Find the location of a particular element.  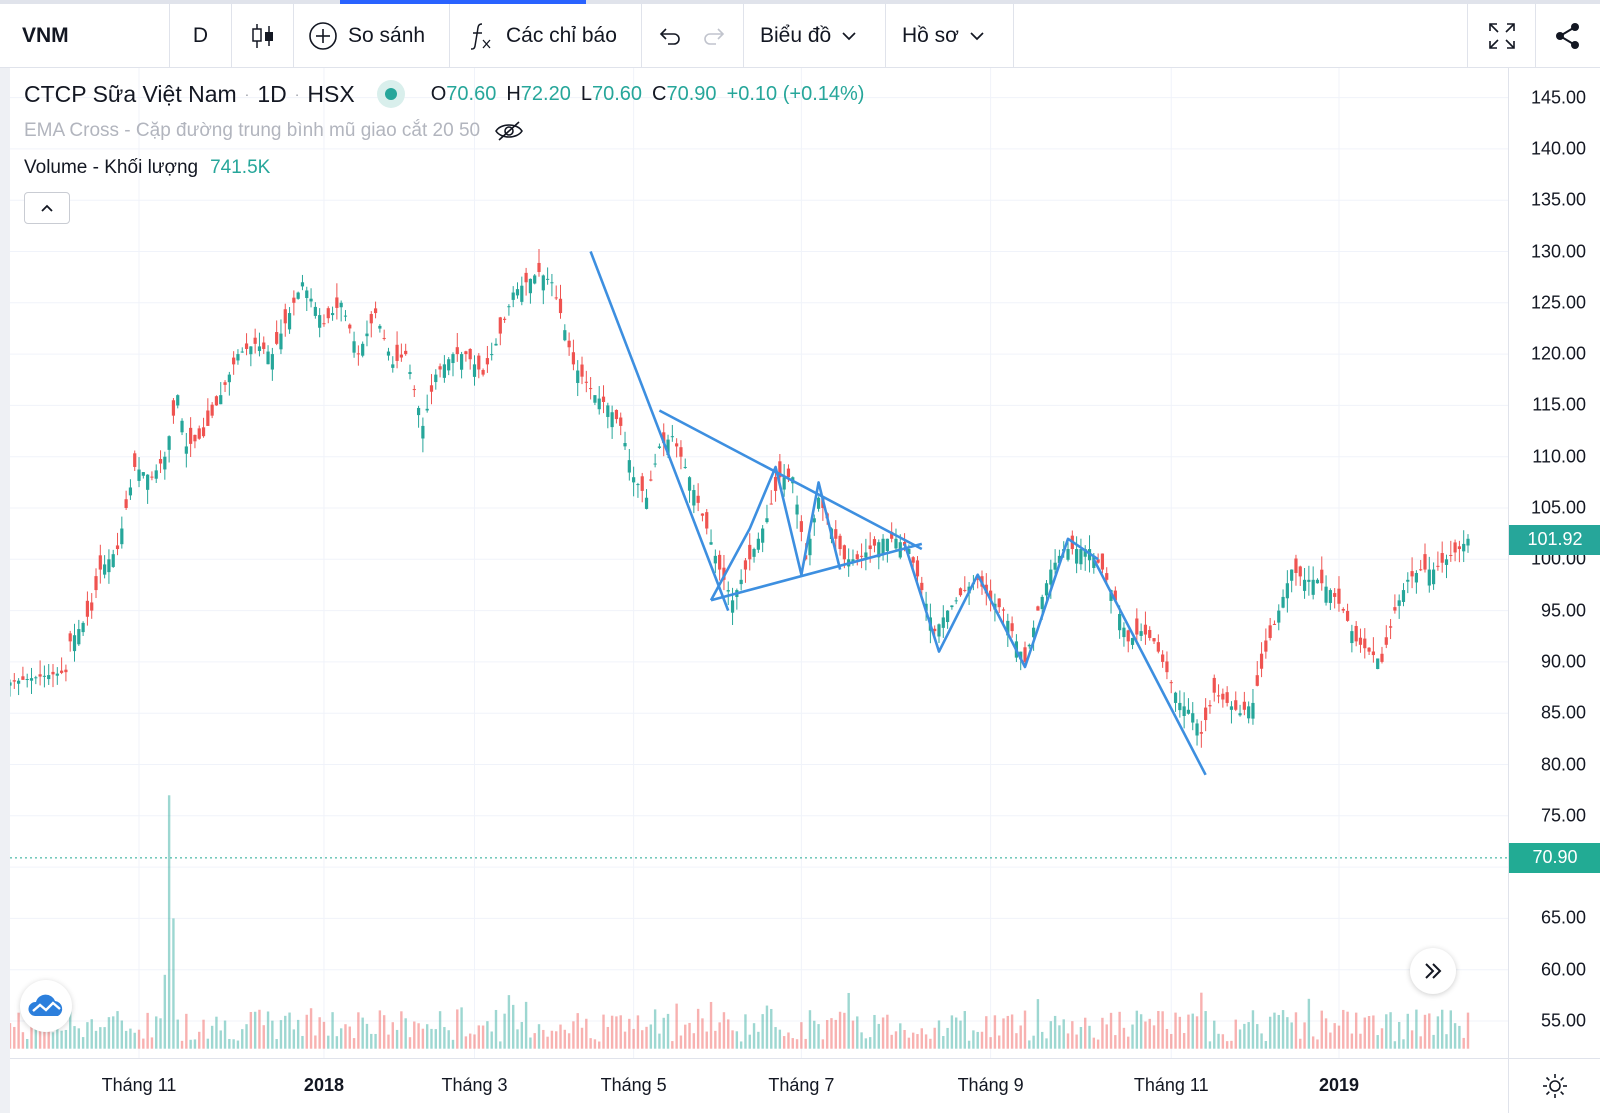

hidden-eye-icon is located at coordinates (509, 131).